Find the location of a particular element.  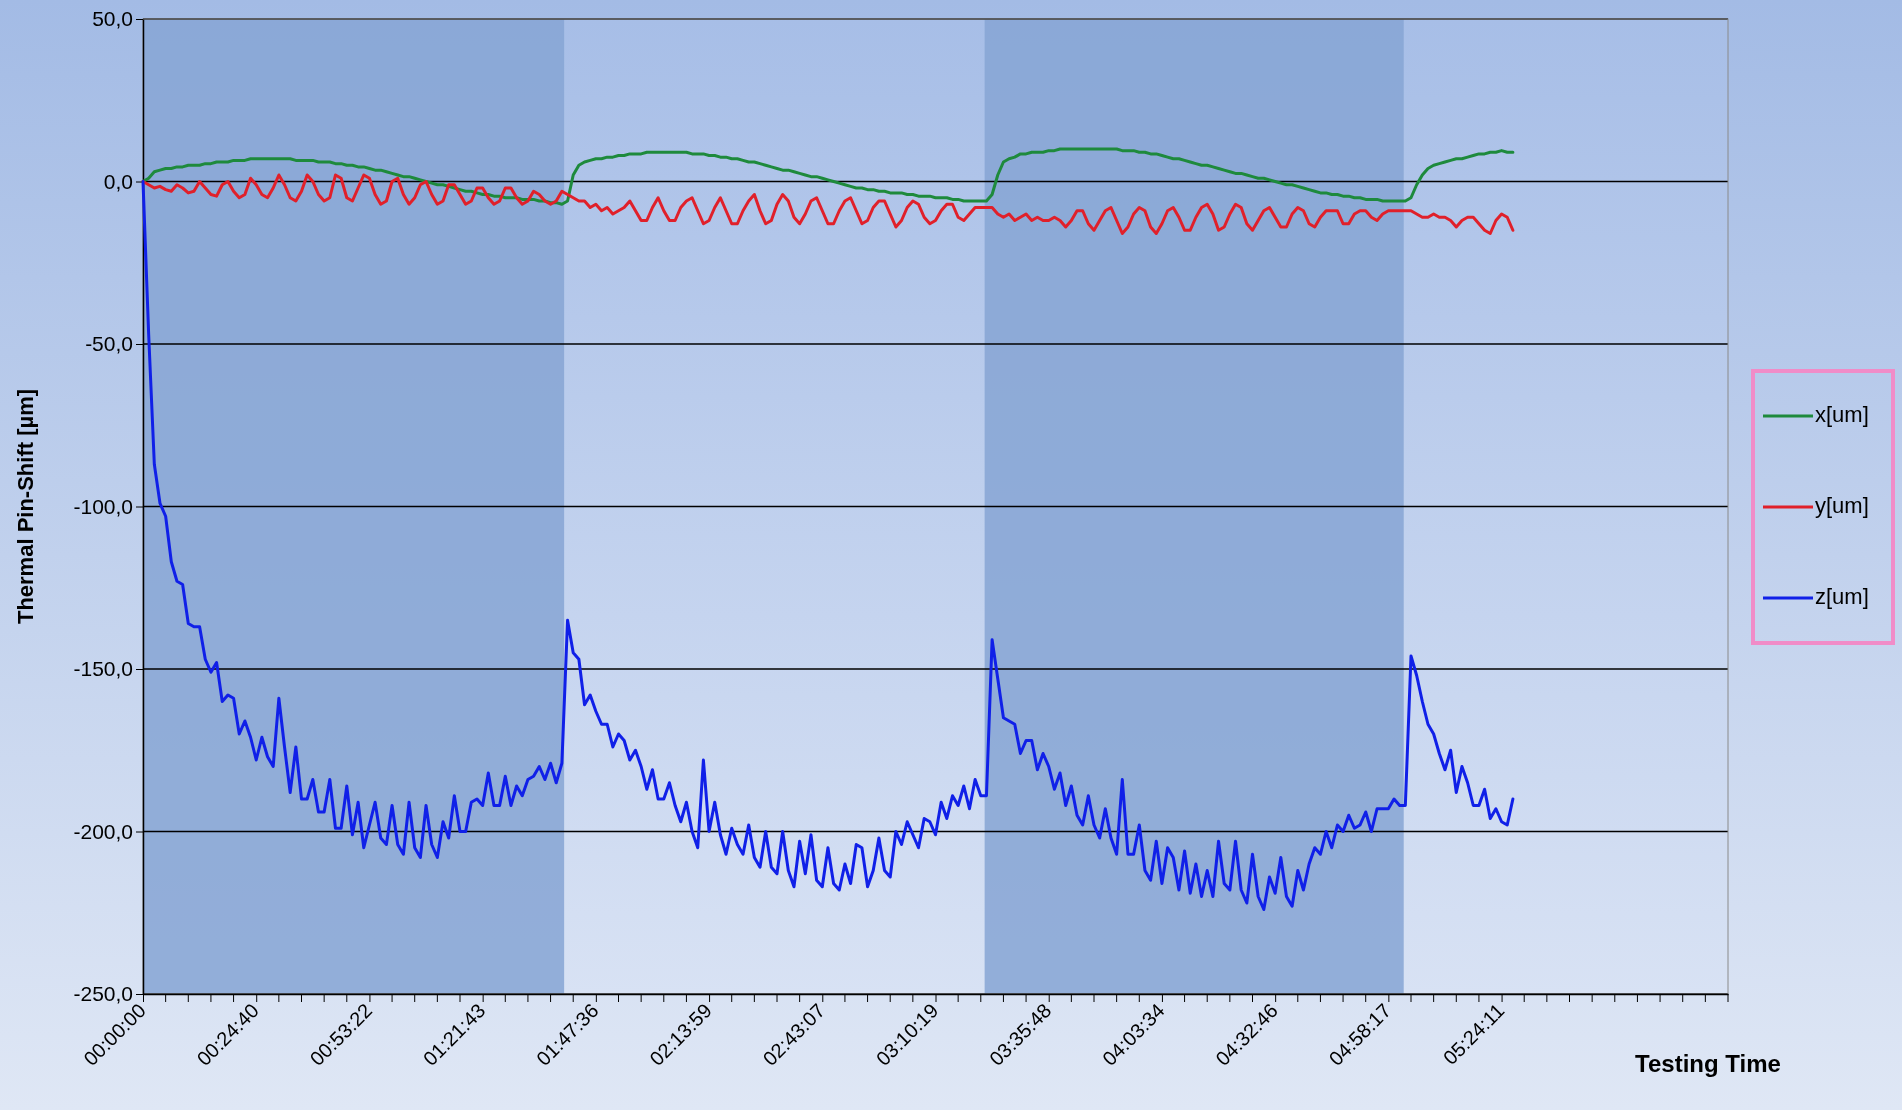

y-tick-label: -50,0 is located at coordinates (109, 344).